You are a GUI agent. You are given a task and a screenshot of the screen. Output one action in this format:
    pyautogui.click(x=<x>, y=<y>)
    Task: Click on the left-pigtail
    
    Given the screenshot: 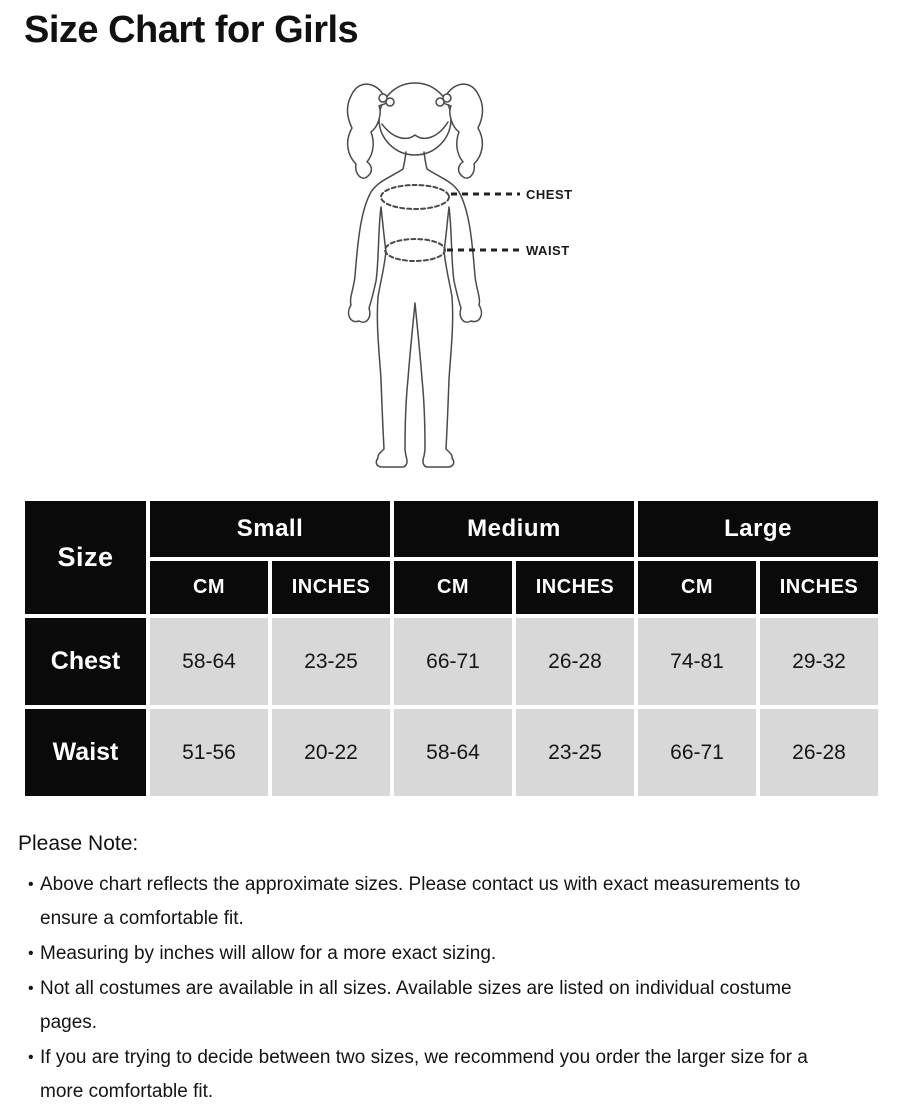 What is the action you would take?
    pyautogui.click(x=367, y=131)
    